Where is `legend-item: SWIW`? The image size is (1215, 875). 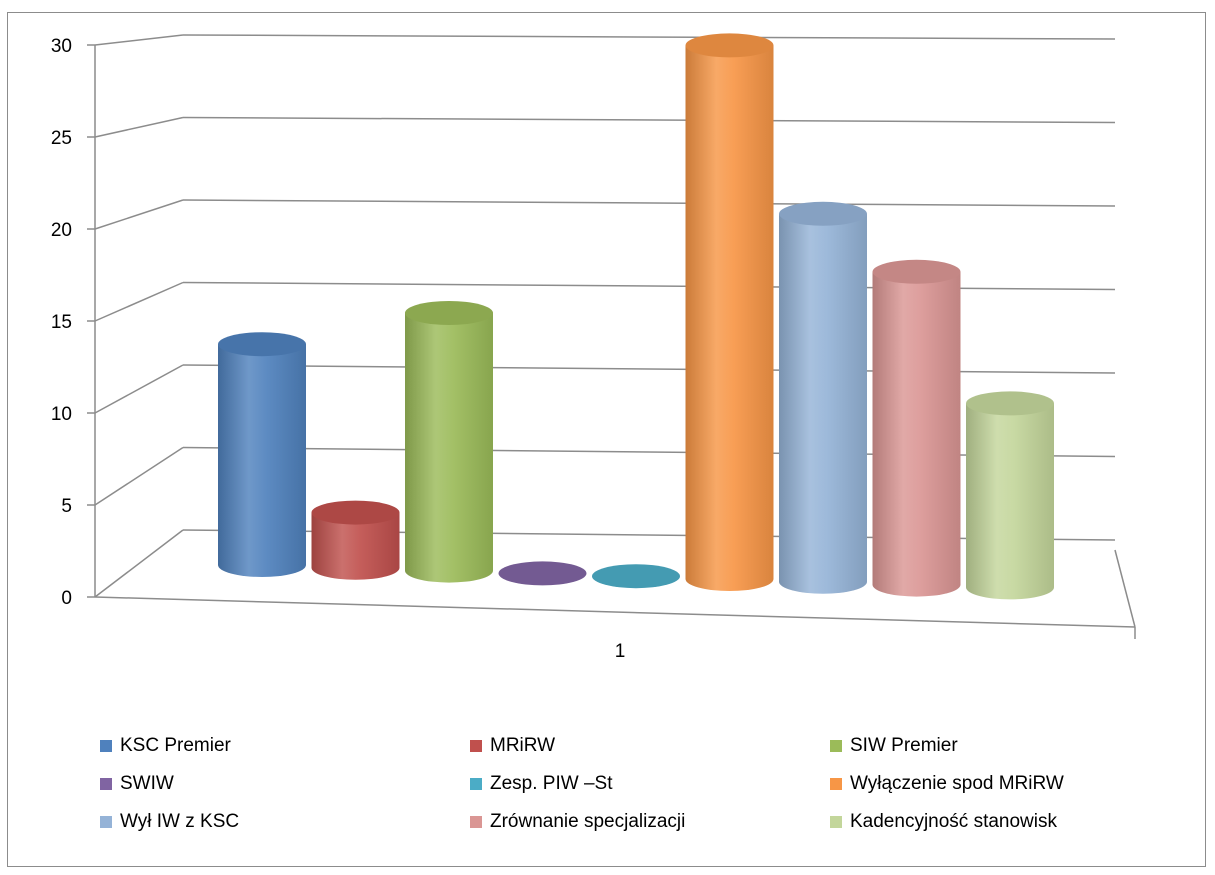
legend-item: SWIW is located at coordinates (137, 784).